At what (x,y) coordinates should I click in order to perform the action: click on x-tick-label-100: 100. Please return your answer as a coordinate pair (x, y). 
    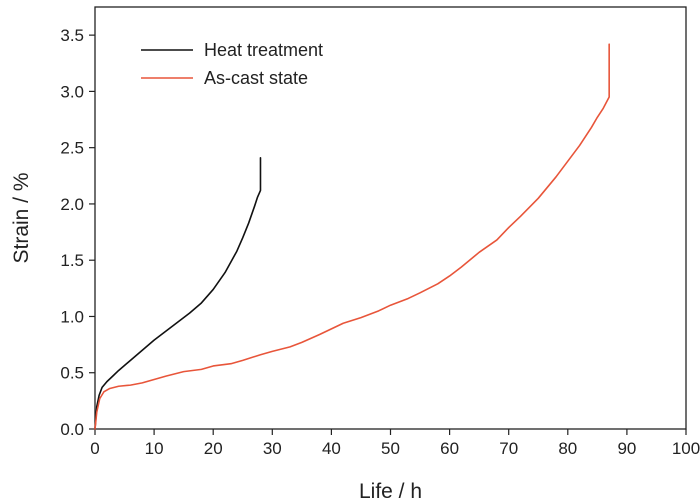
    Looking at the image, I should click on (686, 448).